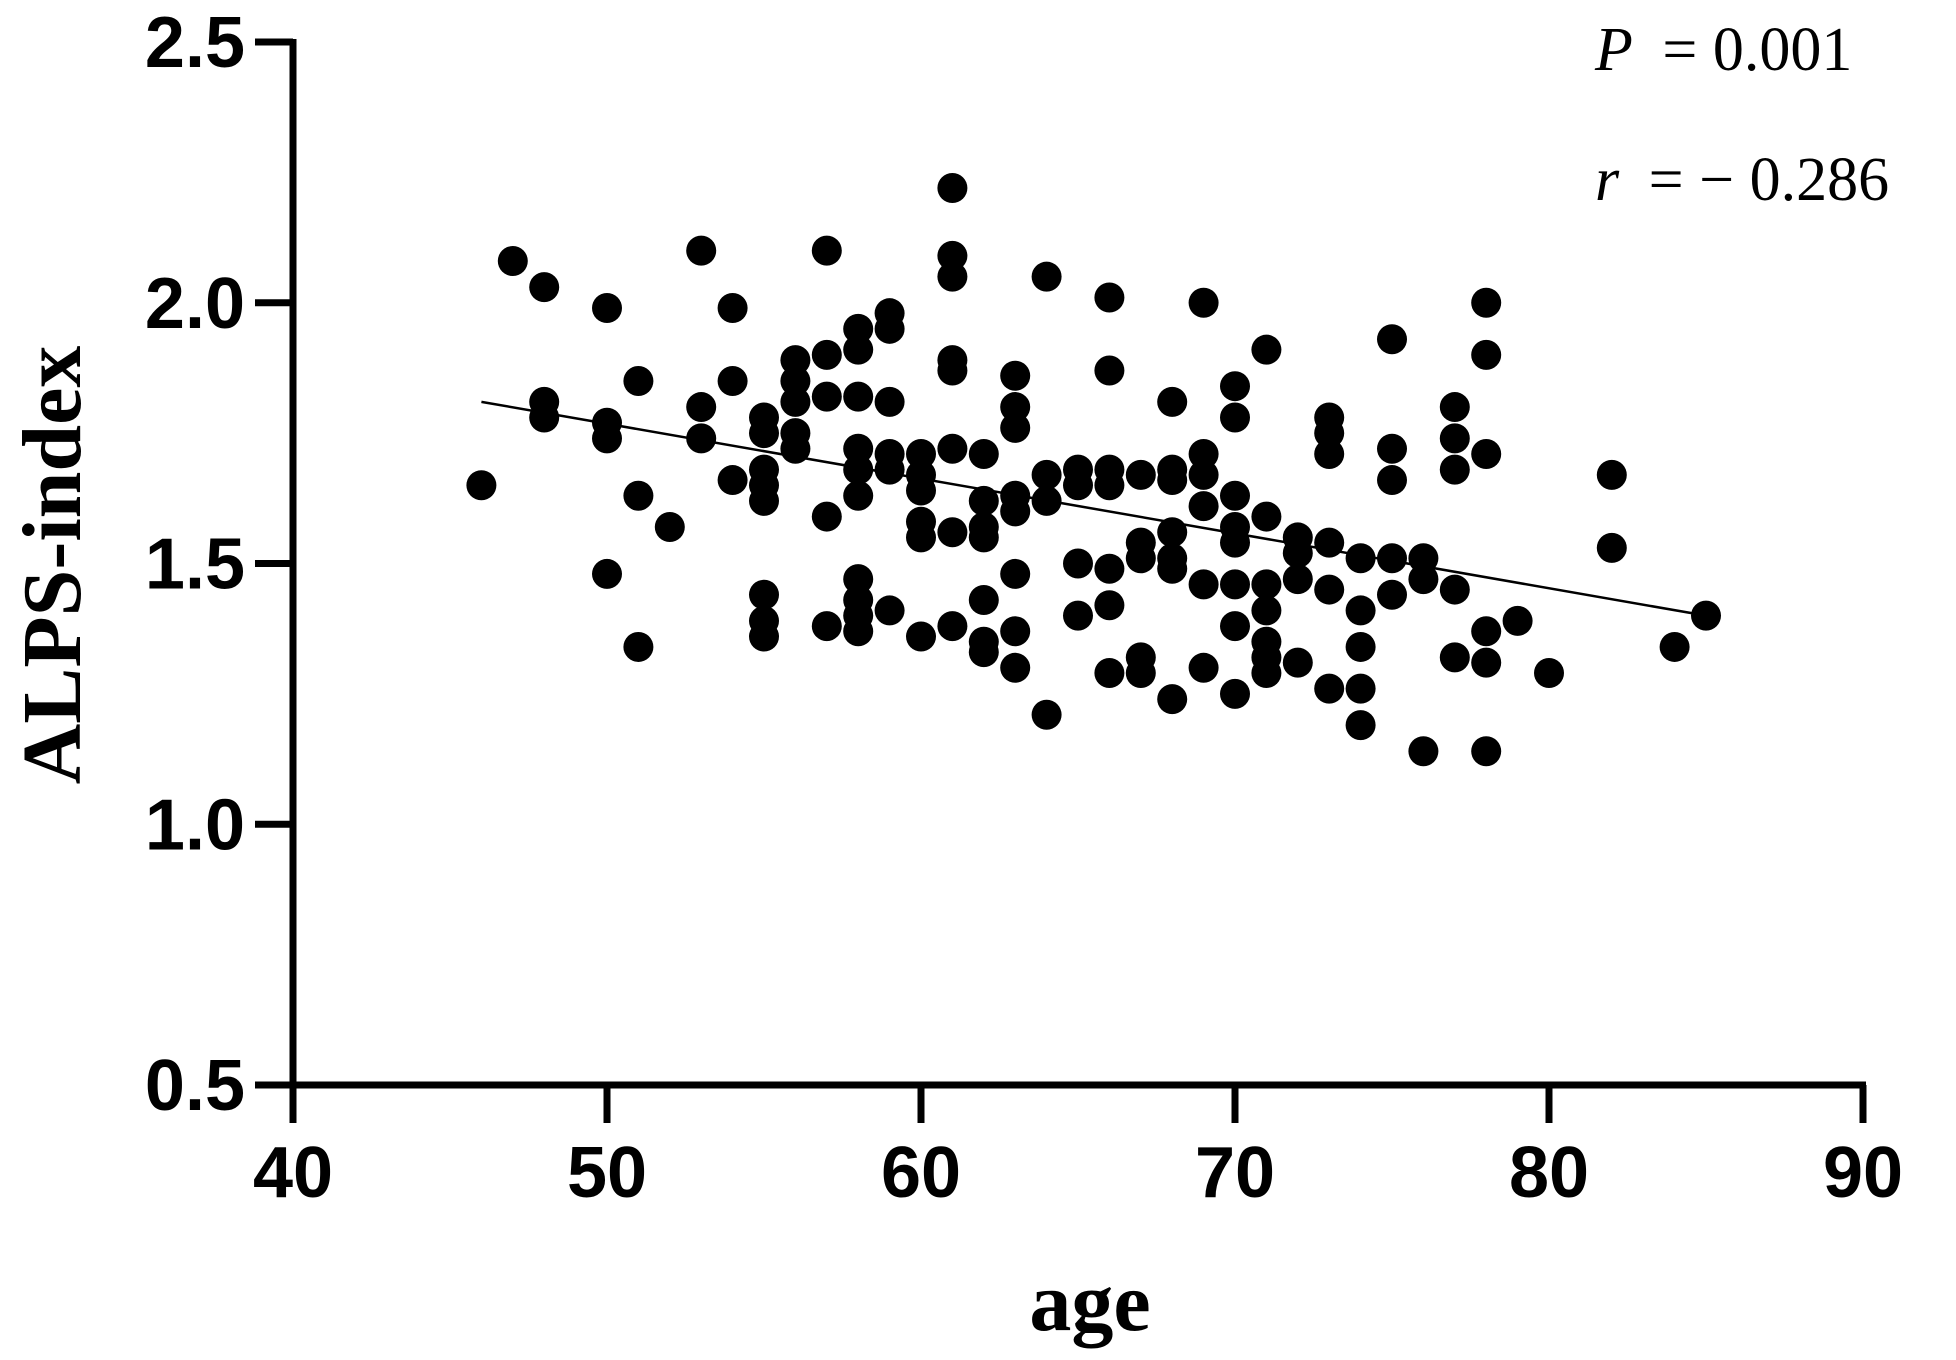 The height and width of the screenshot is (1360, 1956). Describe the element at coordinates (1742, 180) in the screenshot. I see `r-value-annotation: r = − 0.286` at that location.